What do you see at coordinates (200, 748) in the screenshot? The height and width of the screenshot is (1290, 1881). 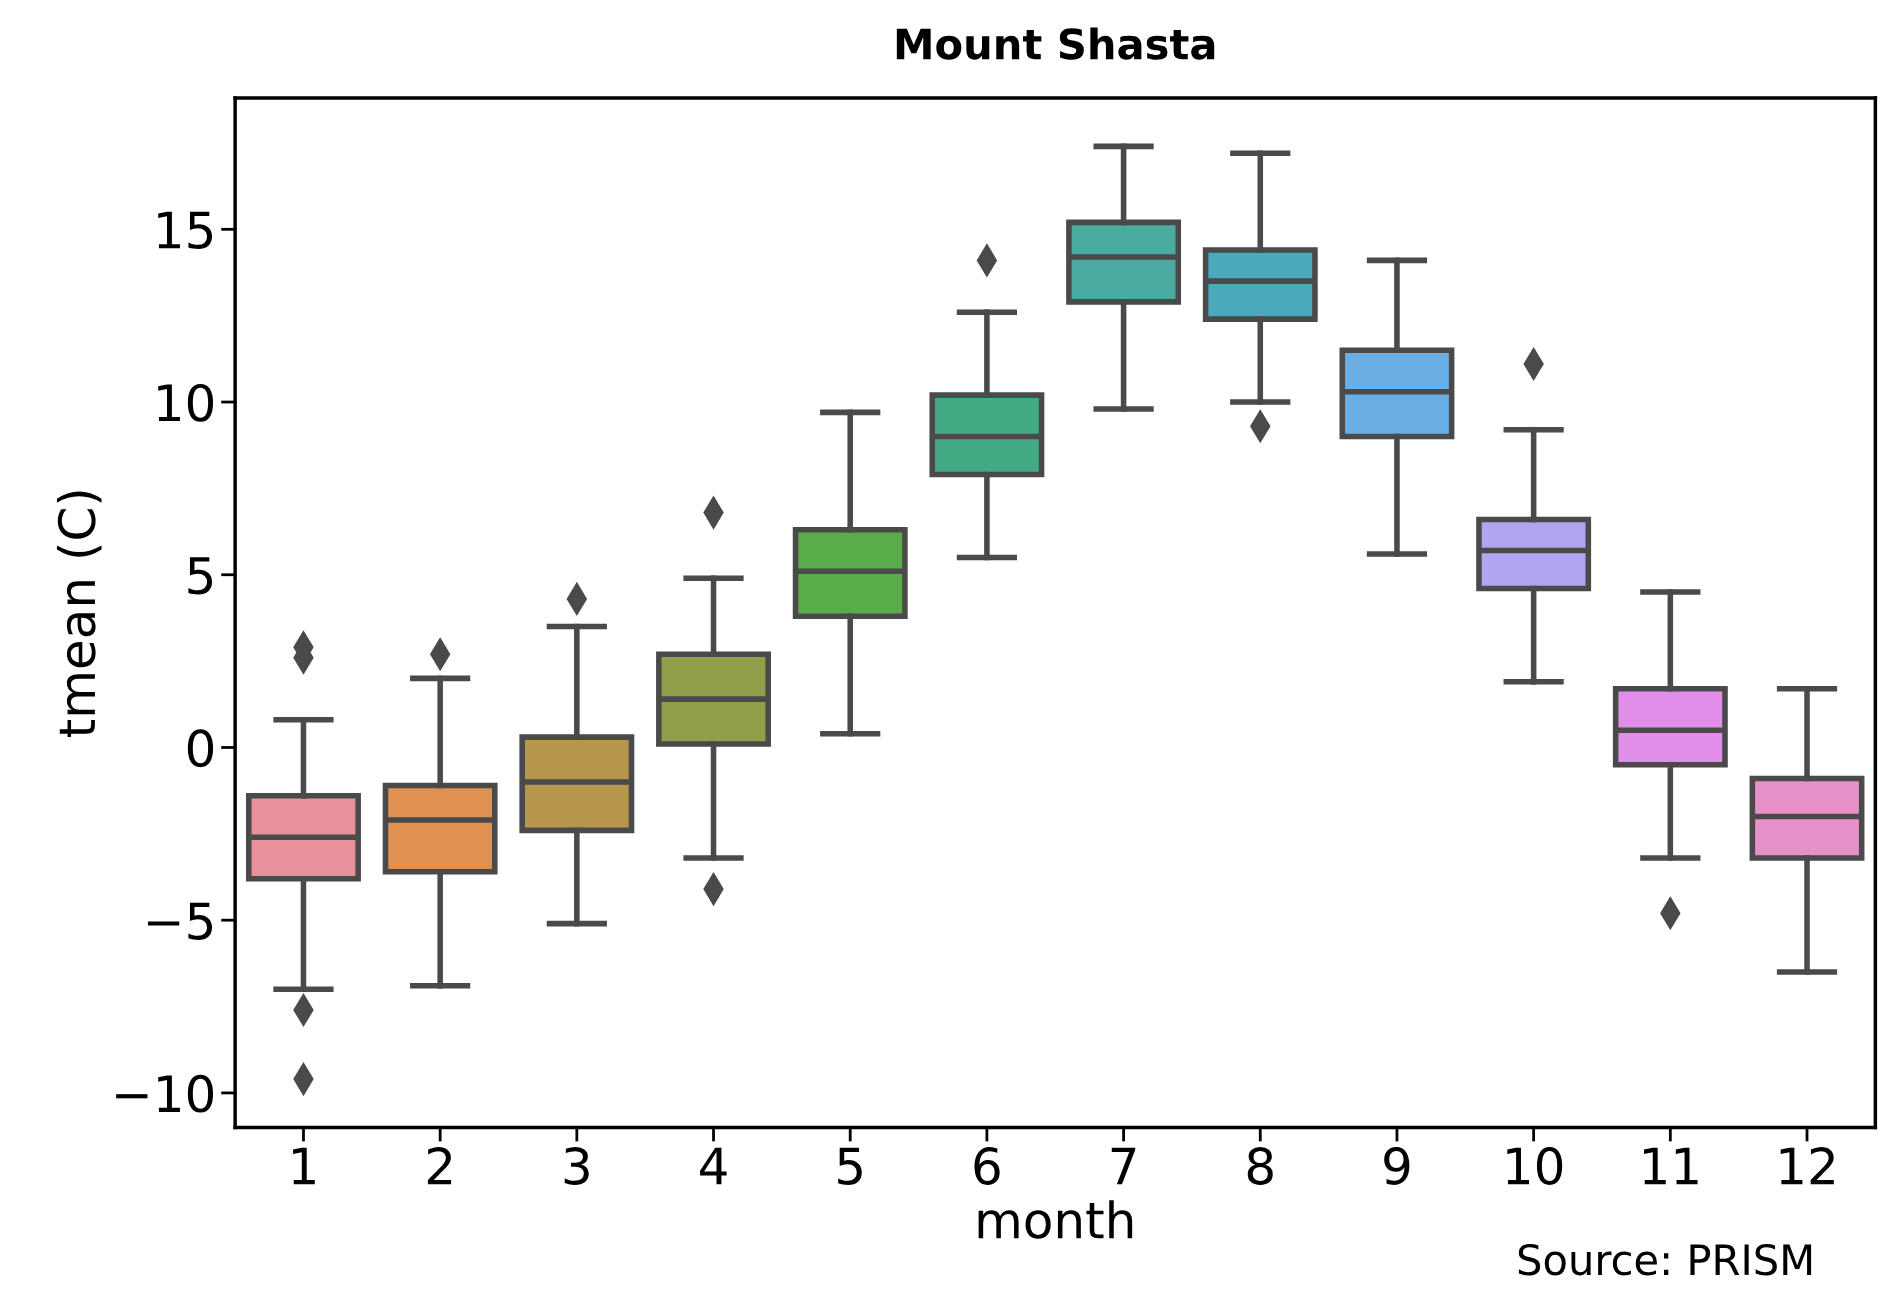 I see `y-tick-label: 0` at bounding box center [200, 748].